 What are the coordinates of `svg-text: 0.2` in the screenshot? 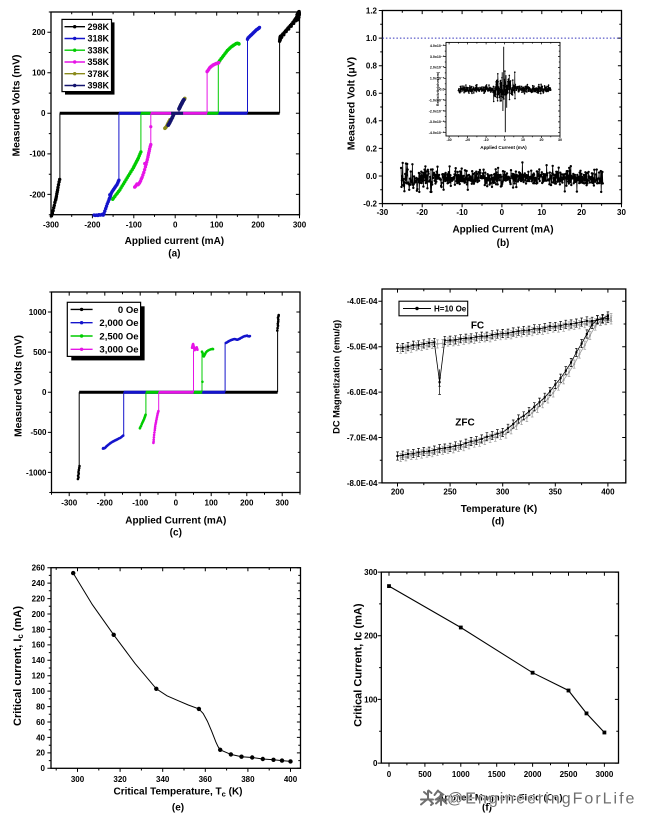 It's located at (372, 148).